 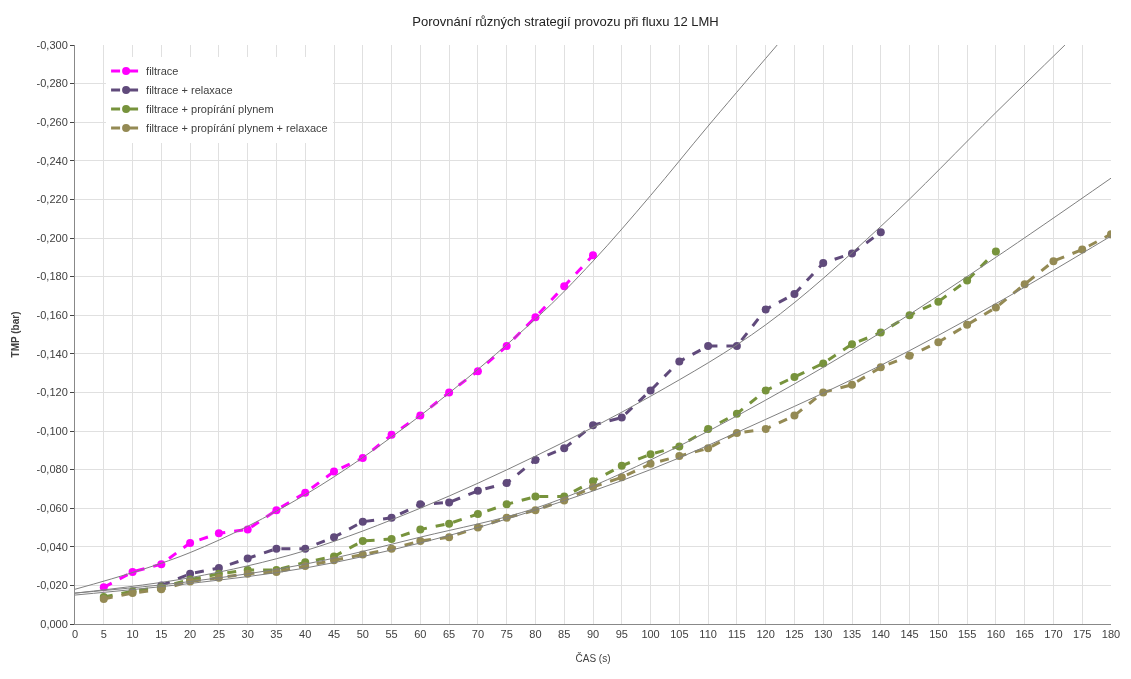 What do you see at coordinates (161, 634) in the screenshot?
I see `x-tick-label: 15` at bounding box center [161, 634].